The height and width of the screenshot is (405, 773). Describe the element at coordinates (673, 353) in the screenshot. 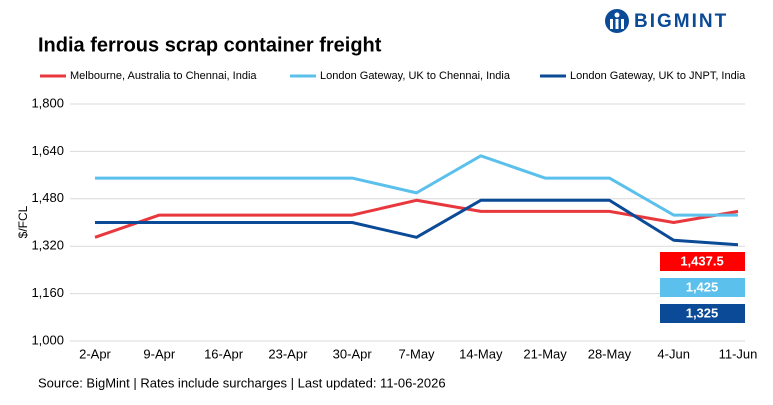

I see `x-tick-label: 4-Jun` at that location.